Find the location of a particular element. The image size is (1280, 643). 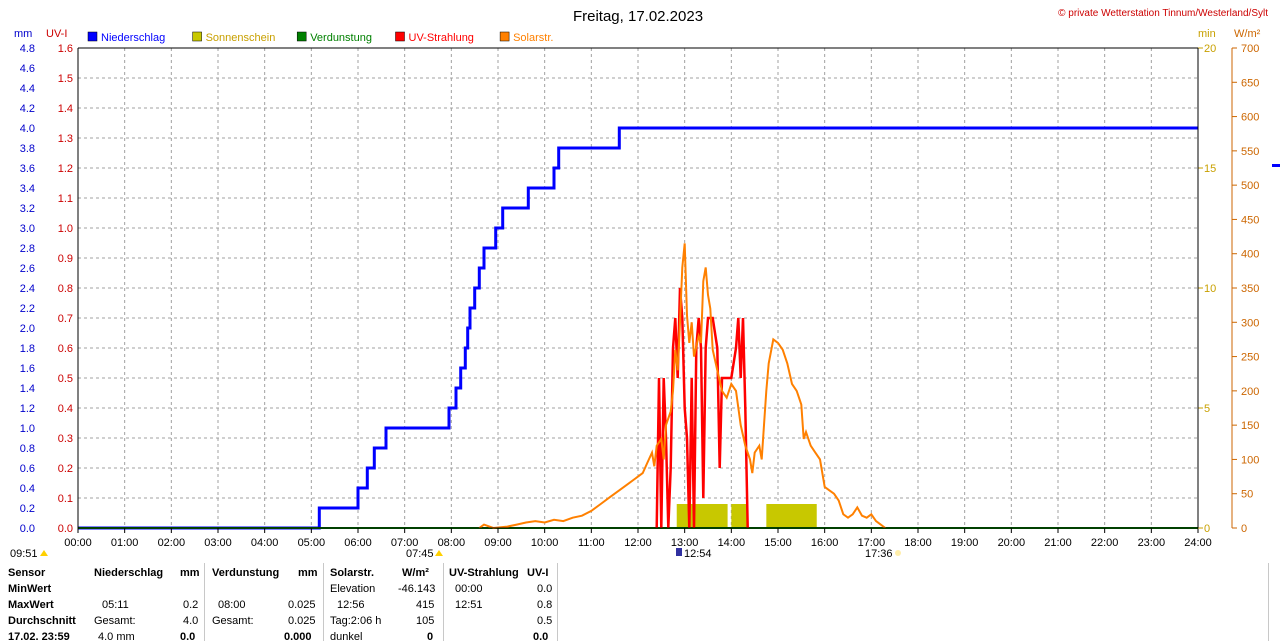

scroll-marker is located at coordinates (1276, 165).